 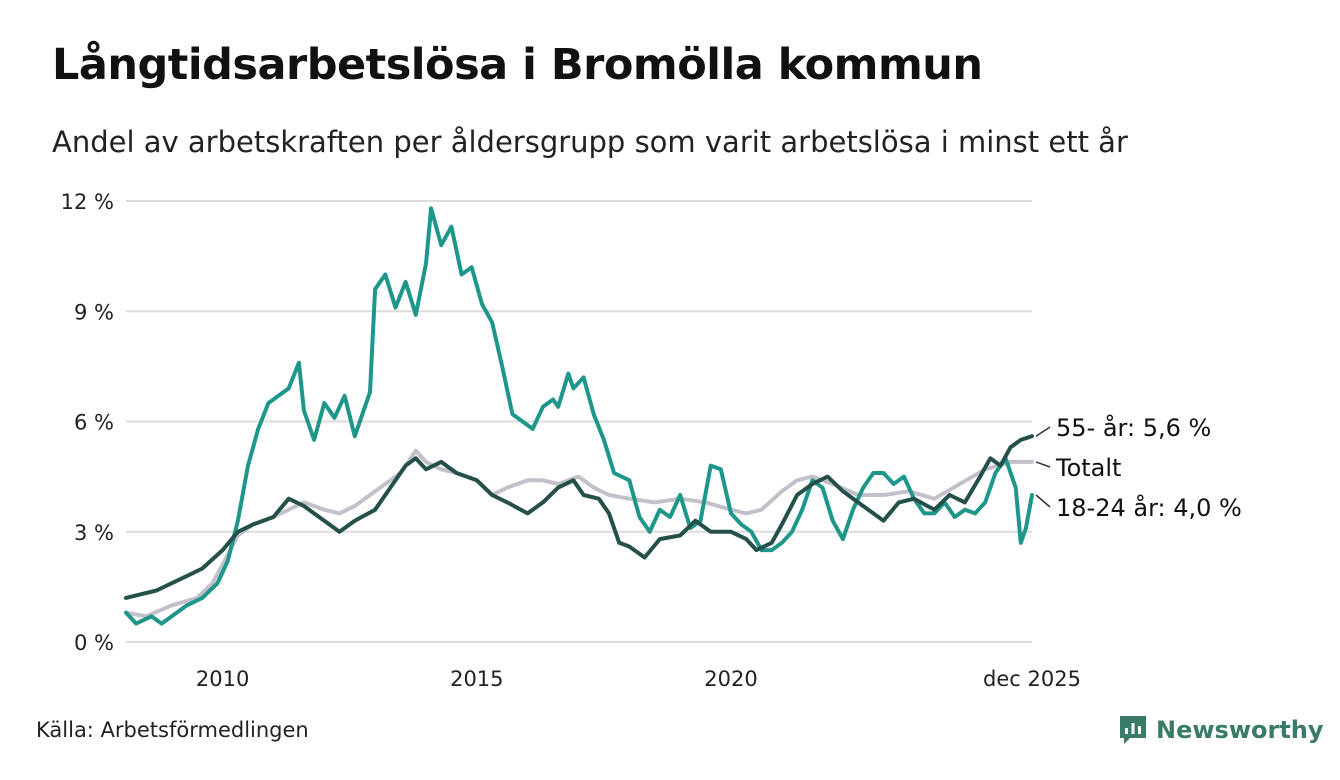 What do you see at coordinates (1088, 468) in the screenshot?
I see `series-end-label: Totalt` at bounding box center [1088, 468].